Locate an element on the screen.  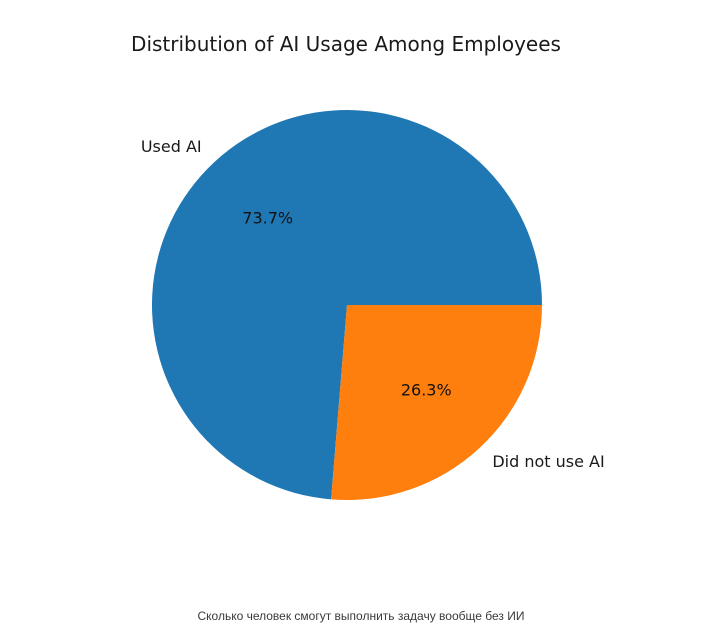
slice-label-0: Used AI is located at coordinates (171, 146).